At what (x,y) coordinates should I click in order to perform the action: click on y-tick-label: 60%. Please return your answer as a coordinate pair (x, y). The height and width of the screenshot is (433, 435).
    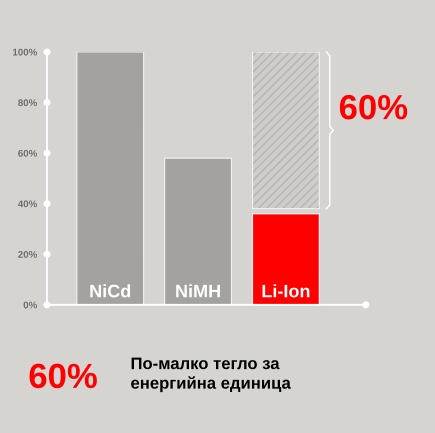
    Looking at the image, I should click on (27, 153).